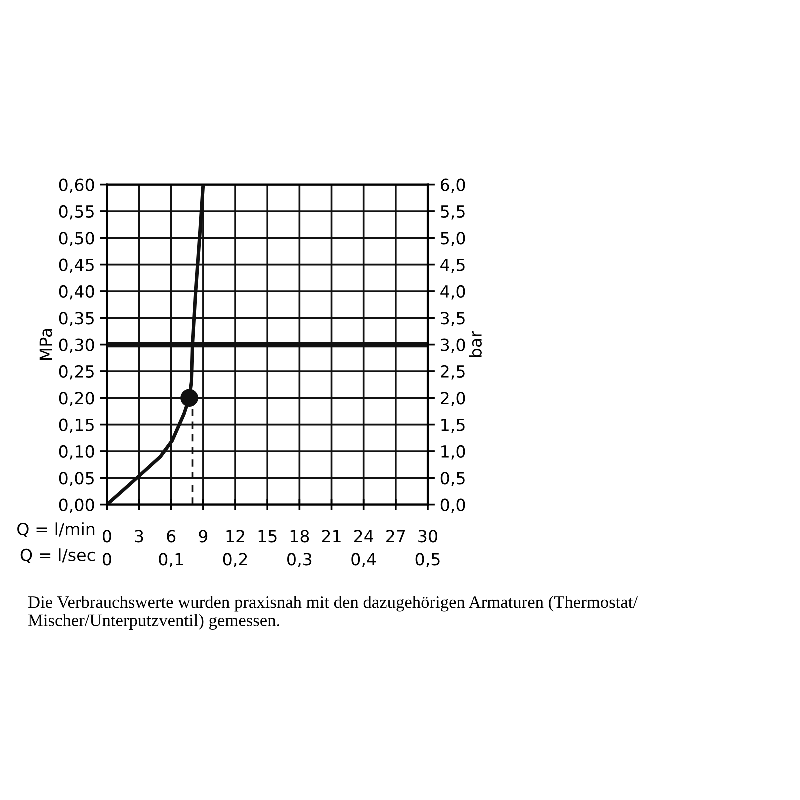  Describe the element at coordinates (454, 452) in the screenshot. I see `y2-tick-label: 1,0` at that location.